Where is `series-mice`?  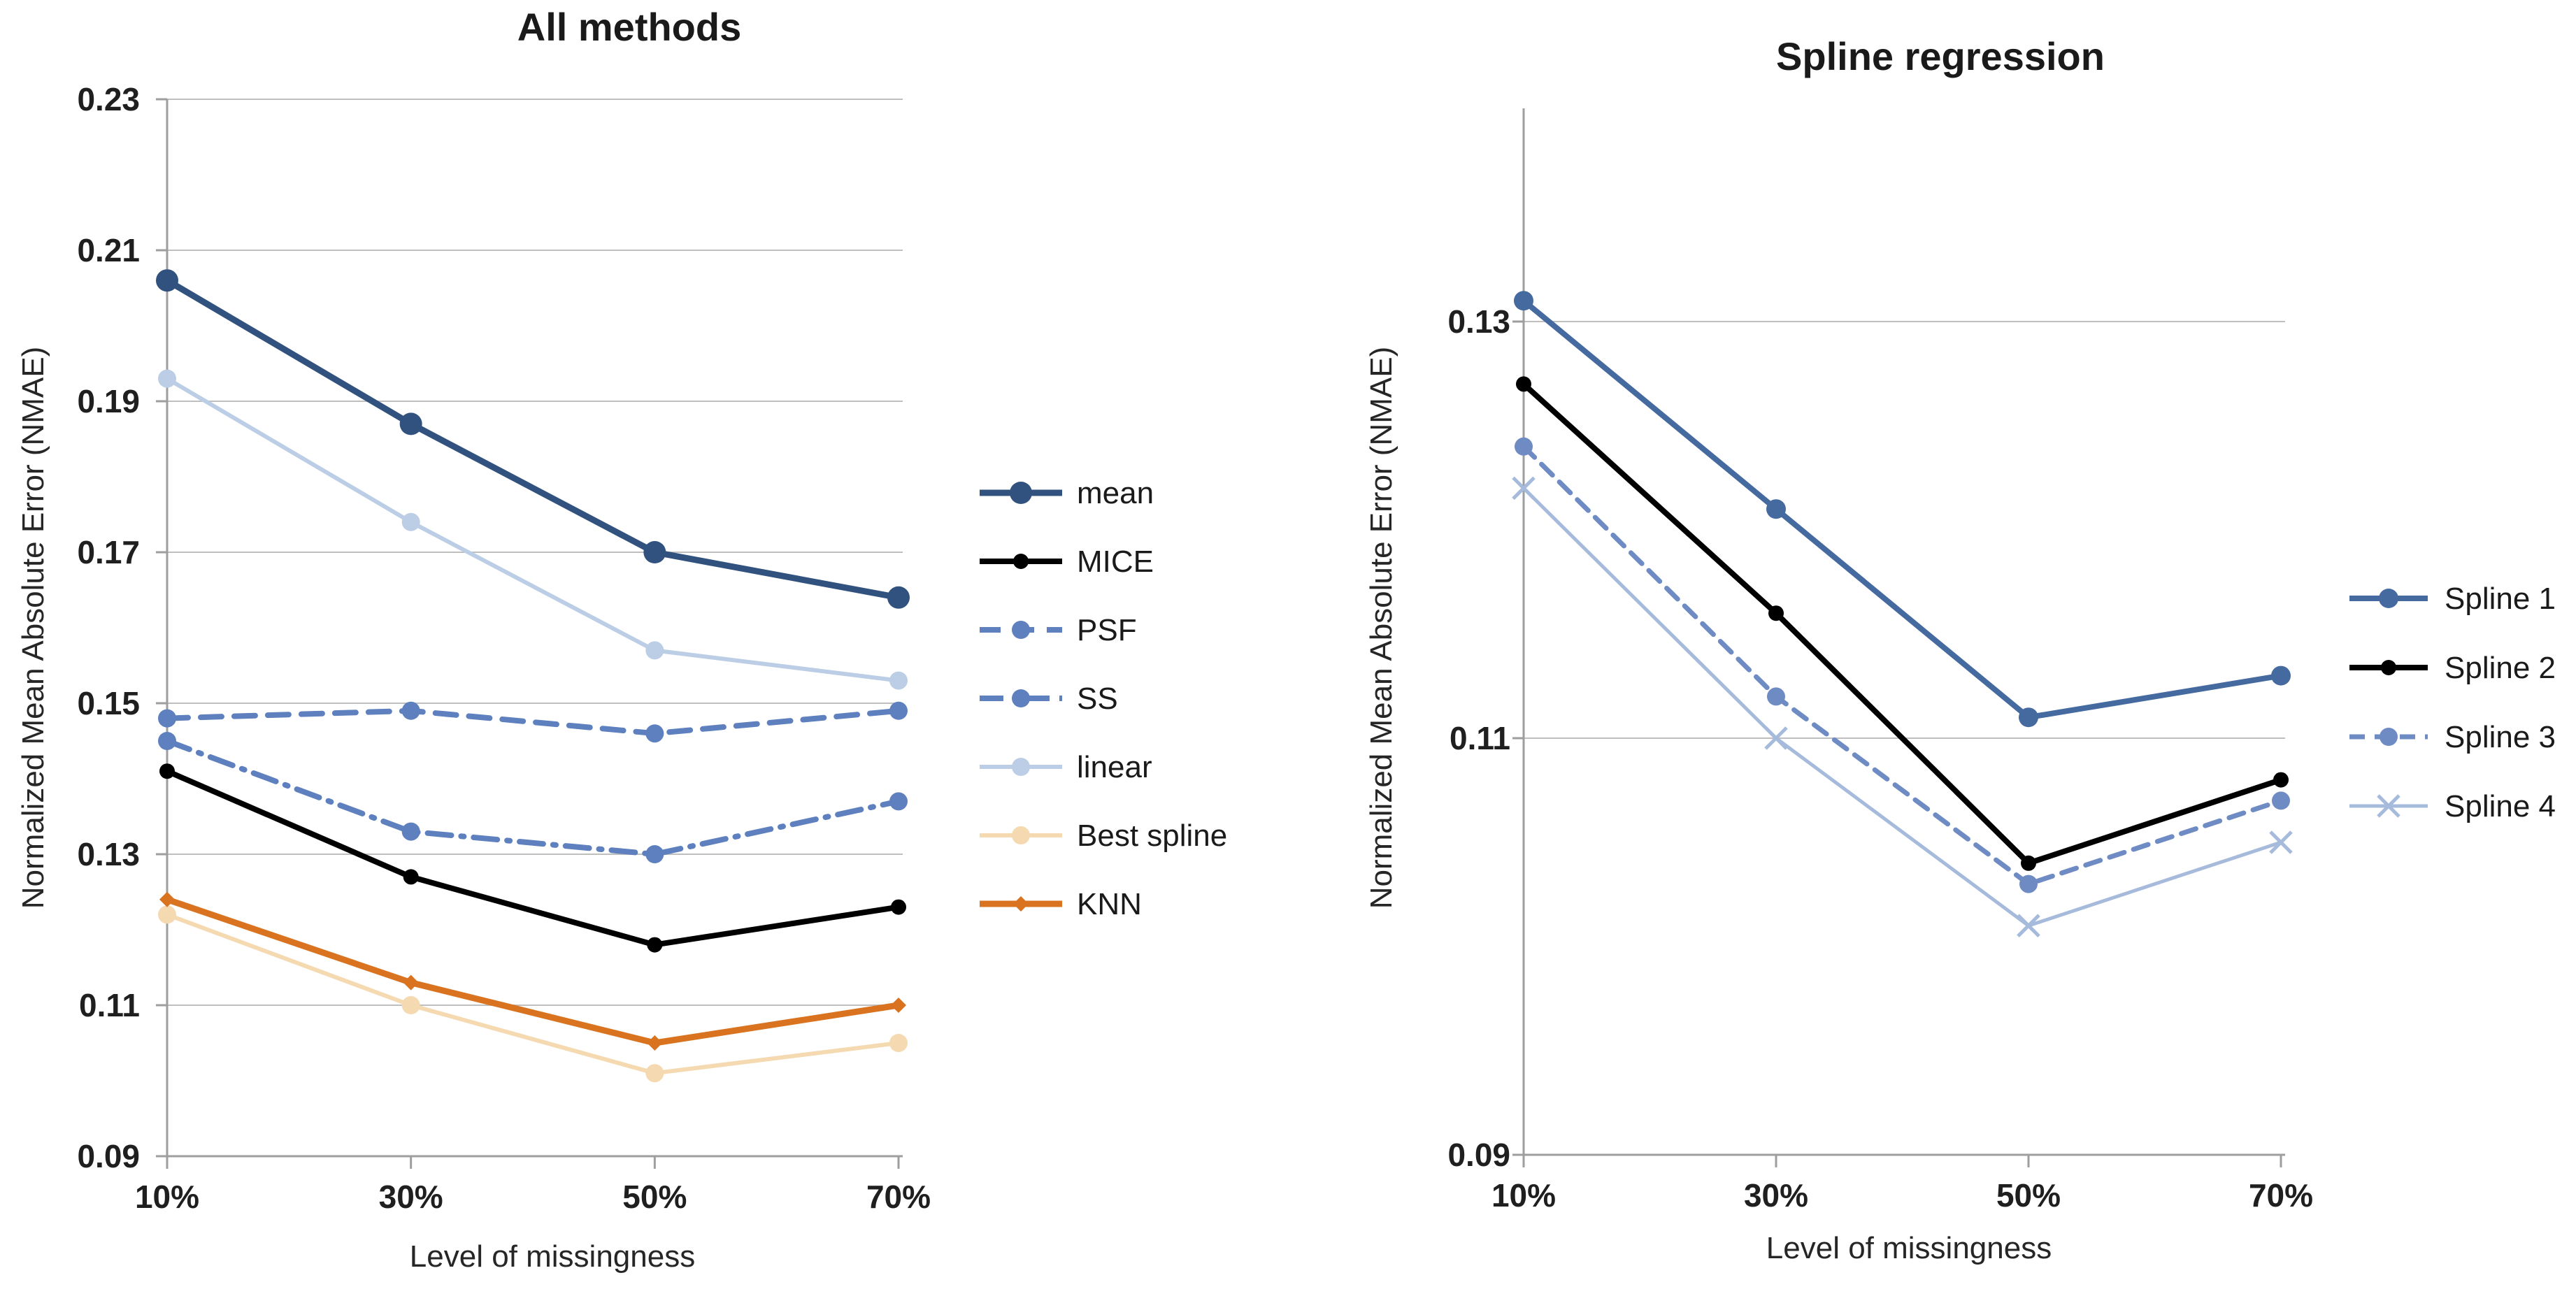 series-mice is located at coordinates (532, 858).